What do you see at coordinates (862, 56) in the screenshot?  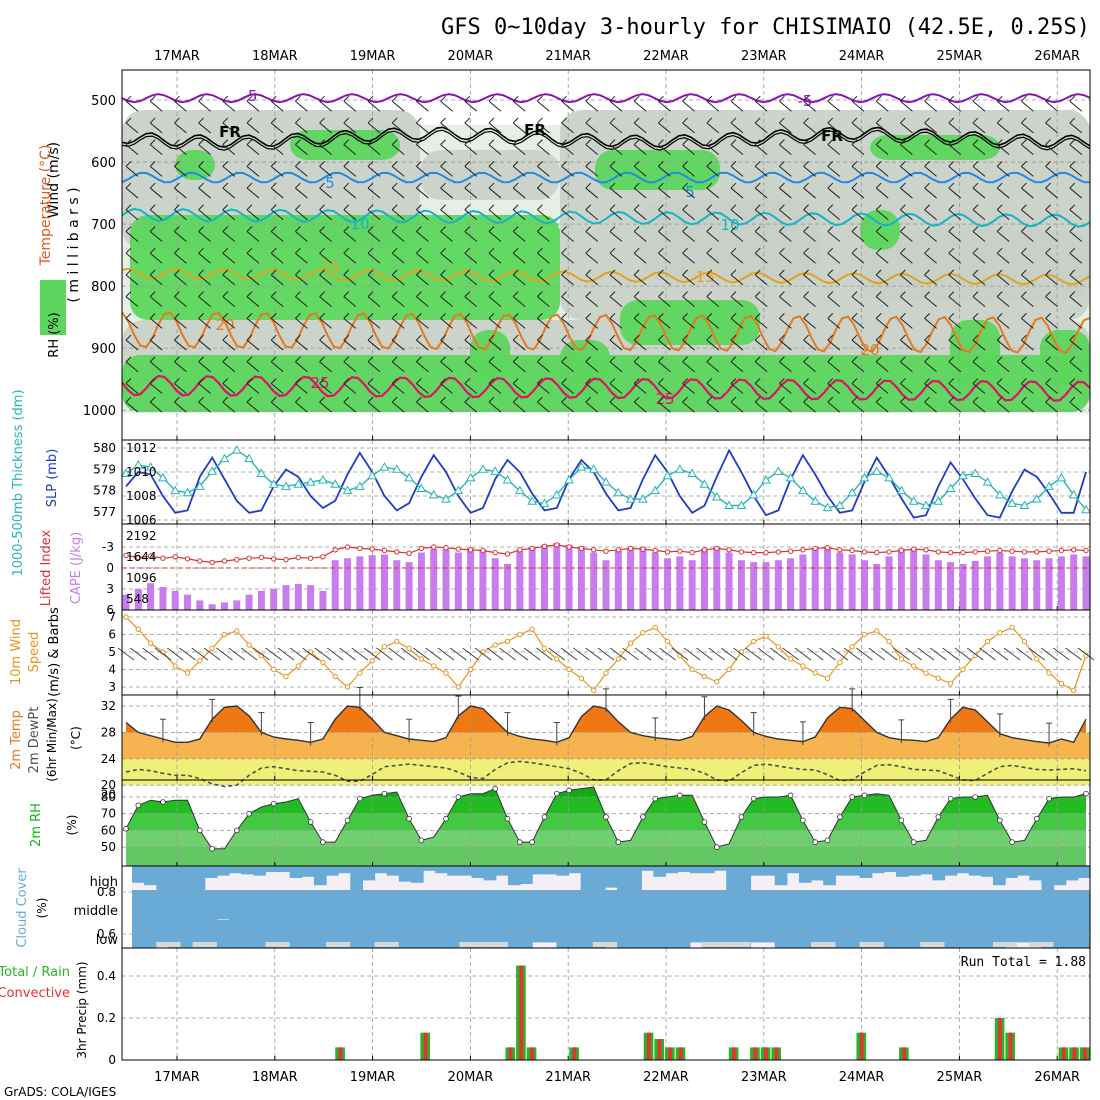 I see `top-date-label: 24MAR` at bounding box center [862, 56].